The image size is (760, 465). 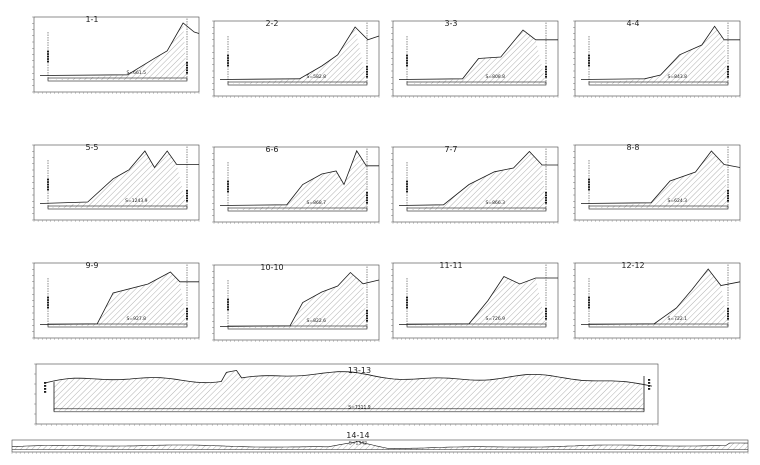 What do you see at coordinates (271, 149) in the screenshot?
I see `section-title: 6-6` at bounding box center [271, 149].